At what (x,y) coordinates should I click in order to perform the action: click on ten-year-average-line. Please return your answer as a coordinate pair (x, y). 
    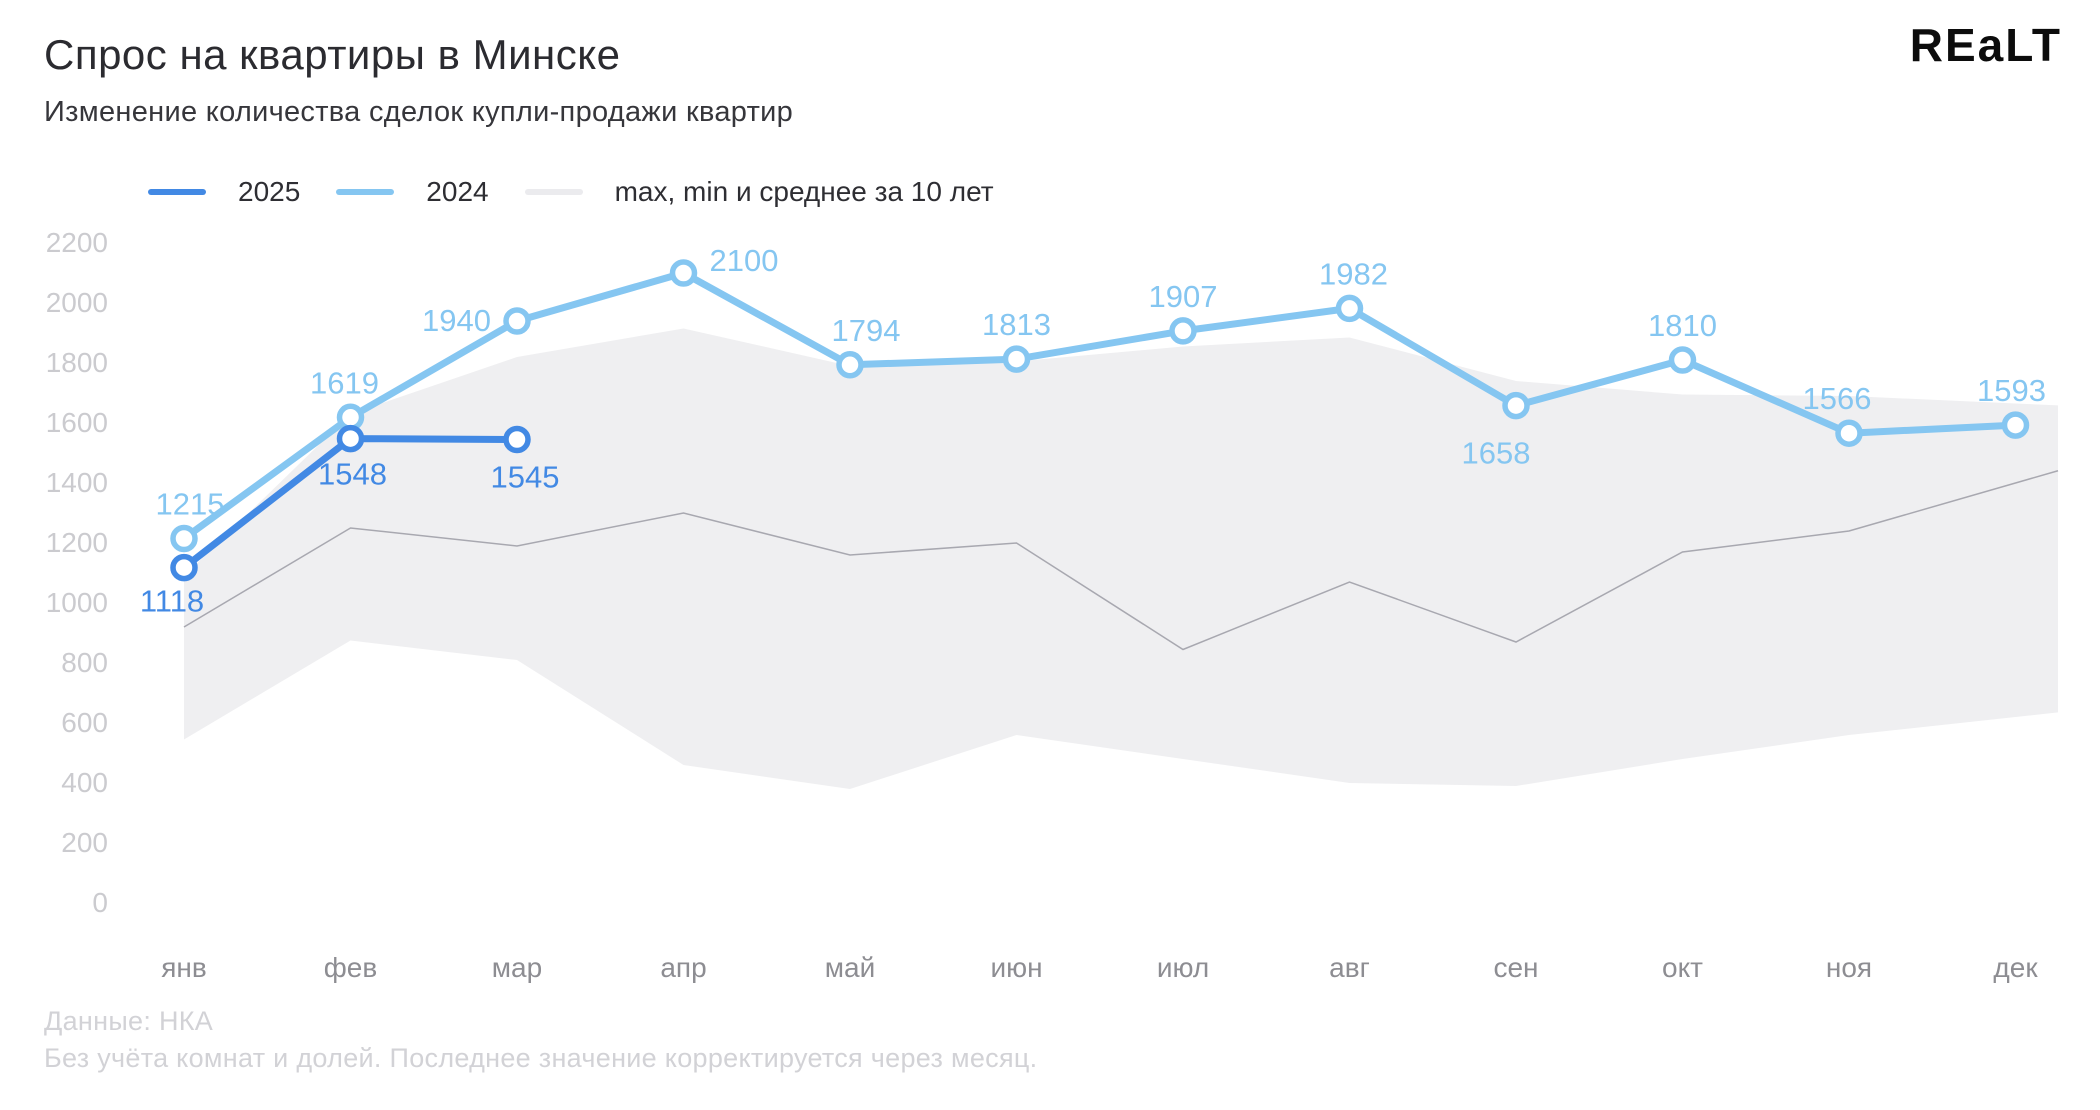
    Looking at the image, I should click on (1121, 560).